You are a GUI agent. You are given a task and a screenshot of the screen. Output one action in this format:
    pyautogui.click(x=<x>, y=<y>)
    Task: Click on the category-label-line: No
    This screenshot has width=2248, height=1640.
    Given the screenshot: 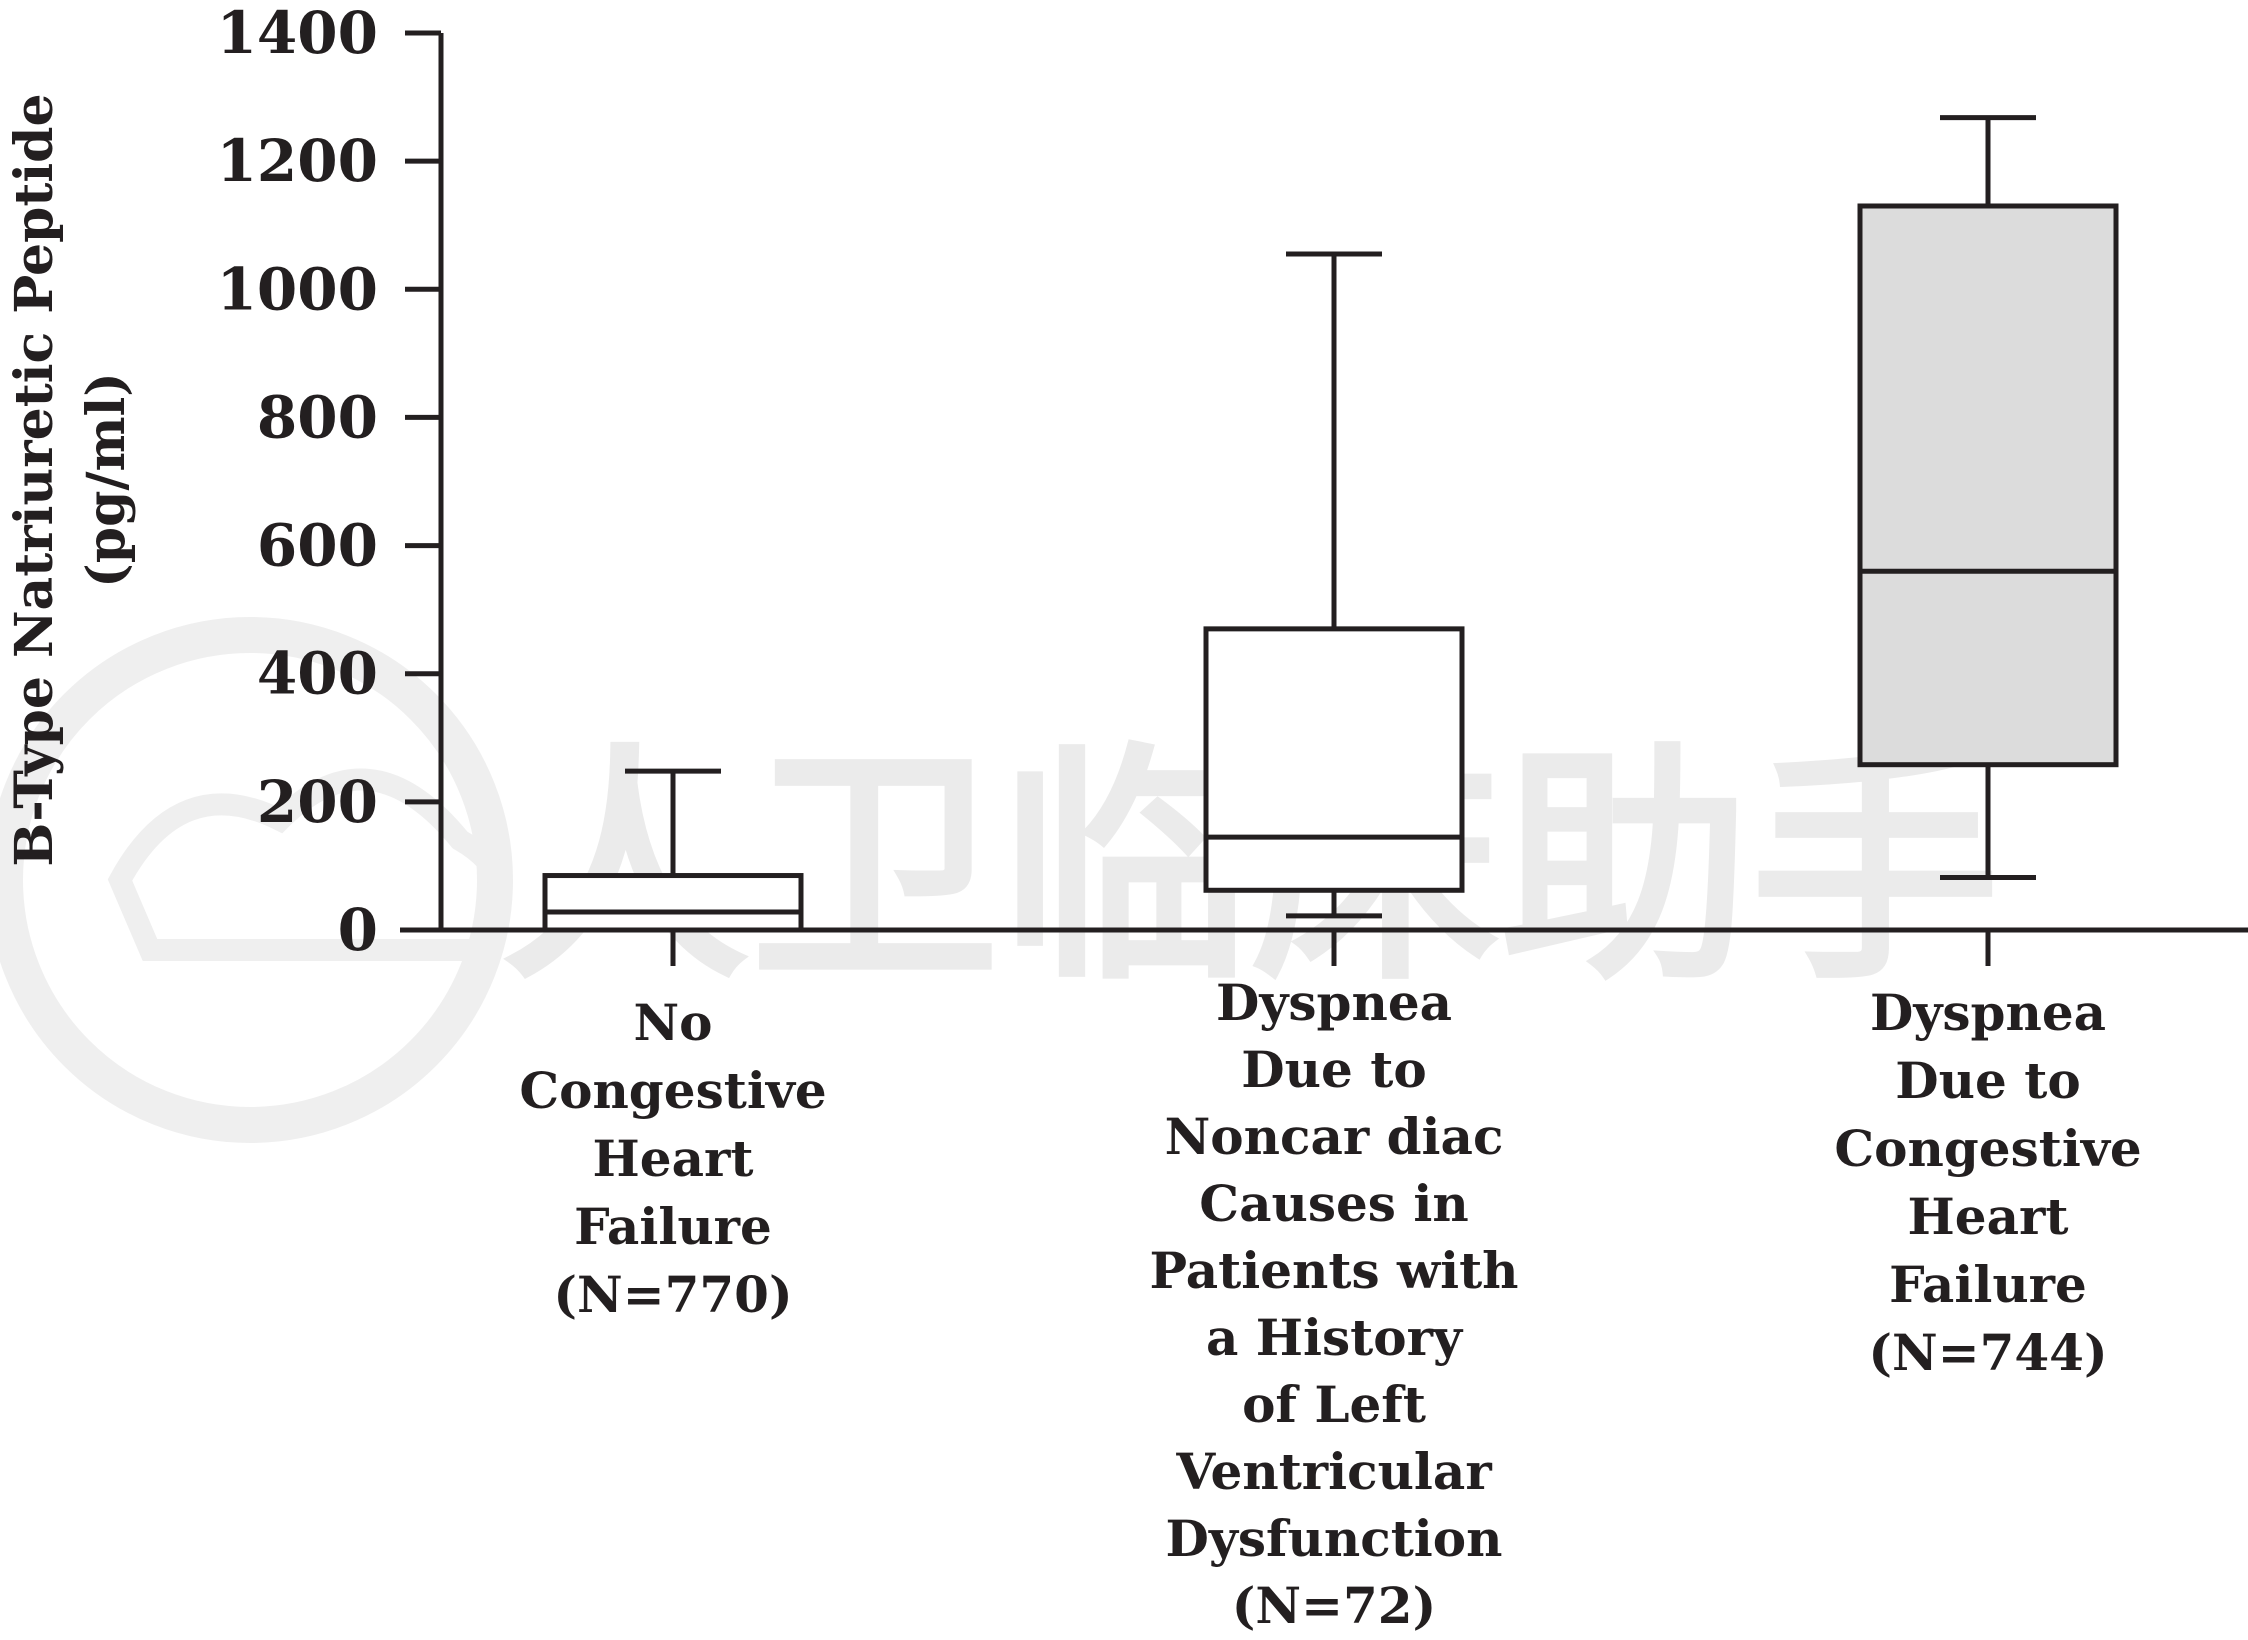 What is the action you would take?
    pyautogui.click(x=672, y=1022)
    